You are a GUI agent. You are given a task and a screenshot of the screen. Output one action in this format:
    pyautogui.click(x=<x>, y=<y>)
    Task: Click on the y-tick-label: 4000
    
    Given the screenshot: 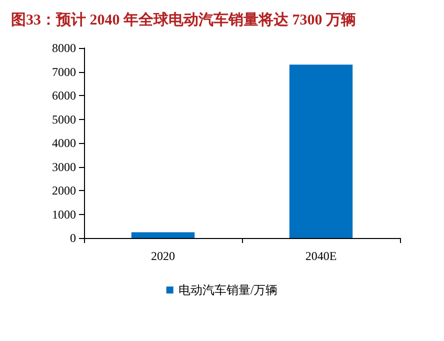 What is the action you would take?
    pyautogui.click(x=64, y=143)
    